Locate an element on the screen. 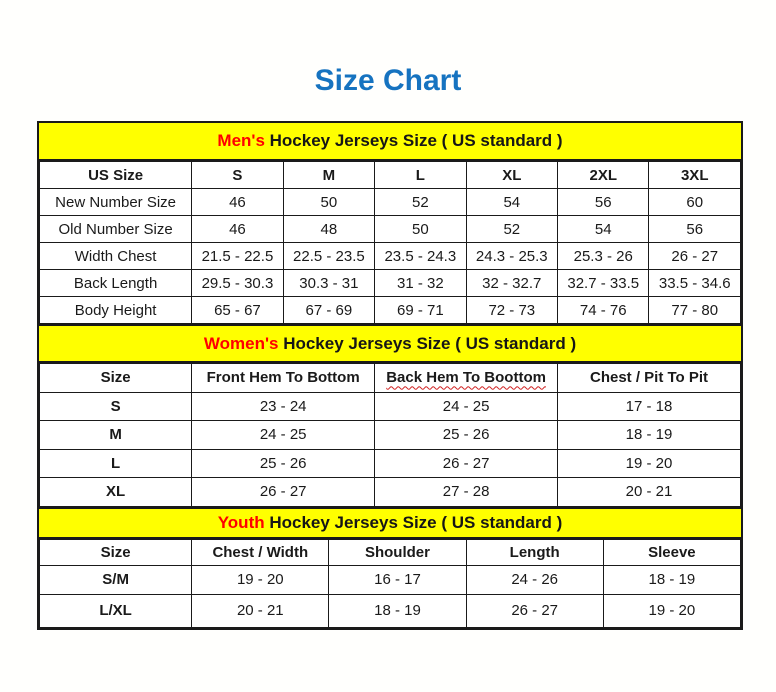 The image size is (776, 692). row-label: New Number Size is located at coordinates (115, 202).